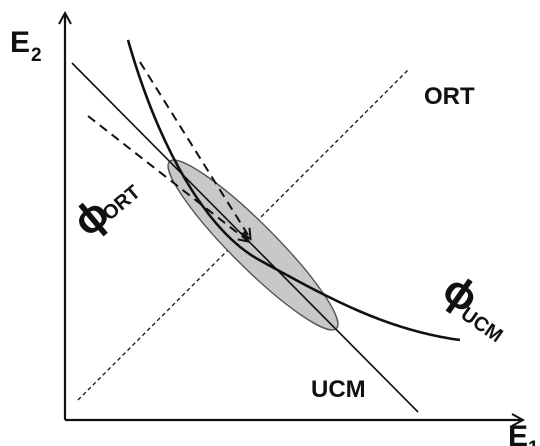  I want to click on dashed-phi-ort-line, so click(169, 179).